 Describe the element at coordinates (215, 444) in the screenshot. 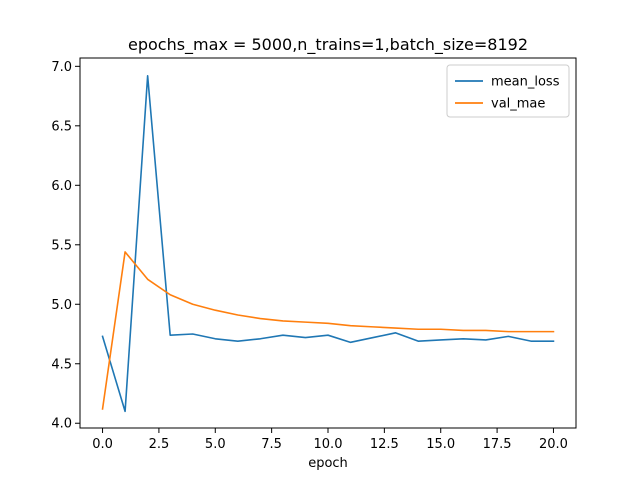

I see `x-tick-label: 5.0` at that location.